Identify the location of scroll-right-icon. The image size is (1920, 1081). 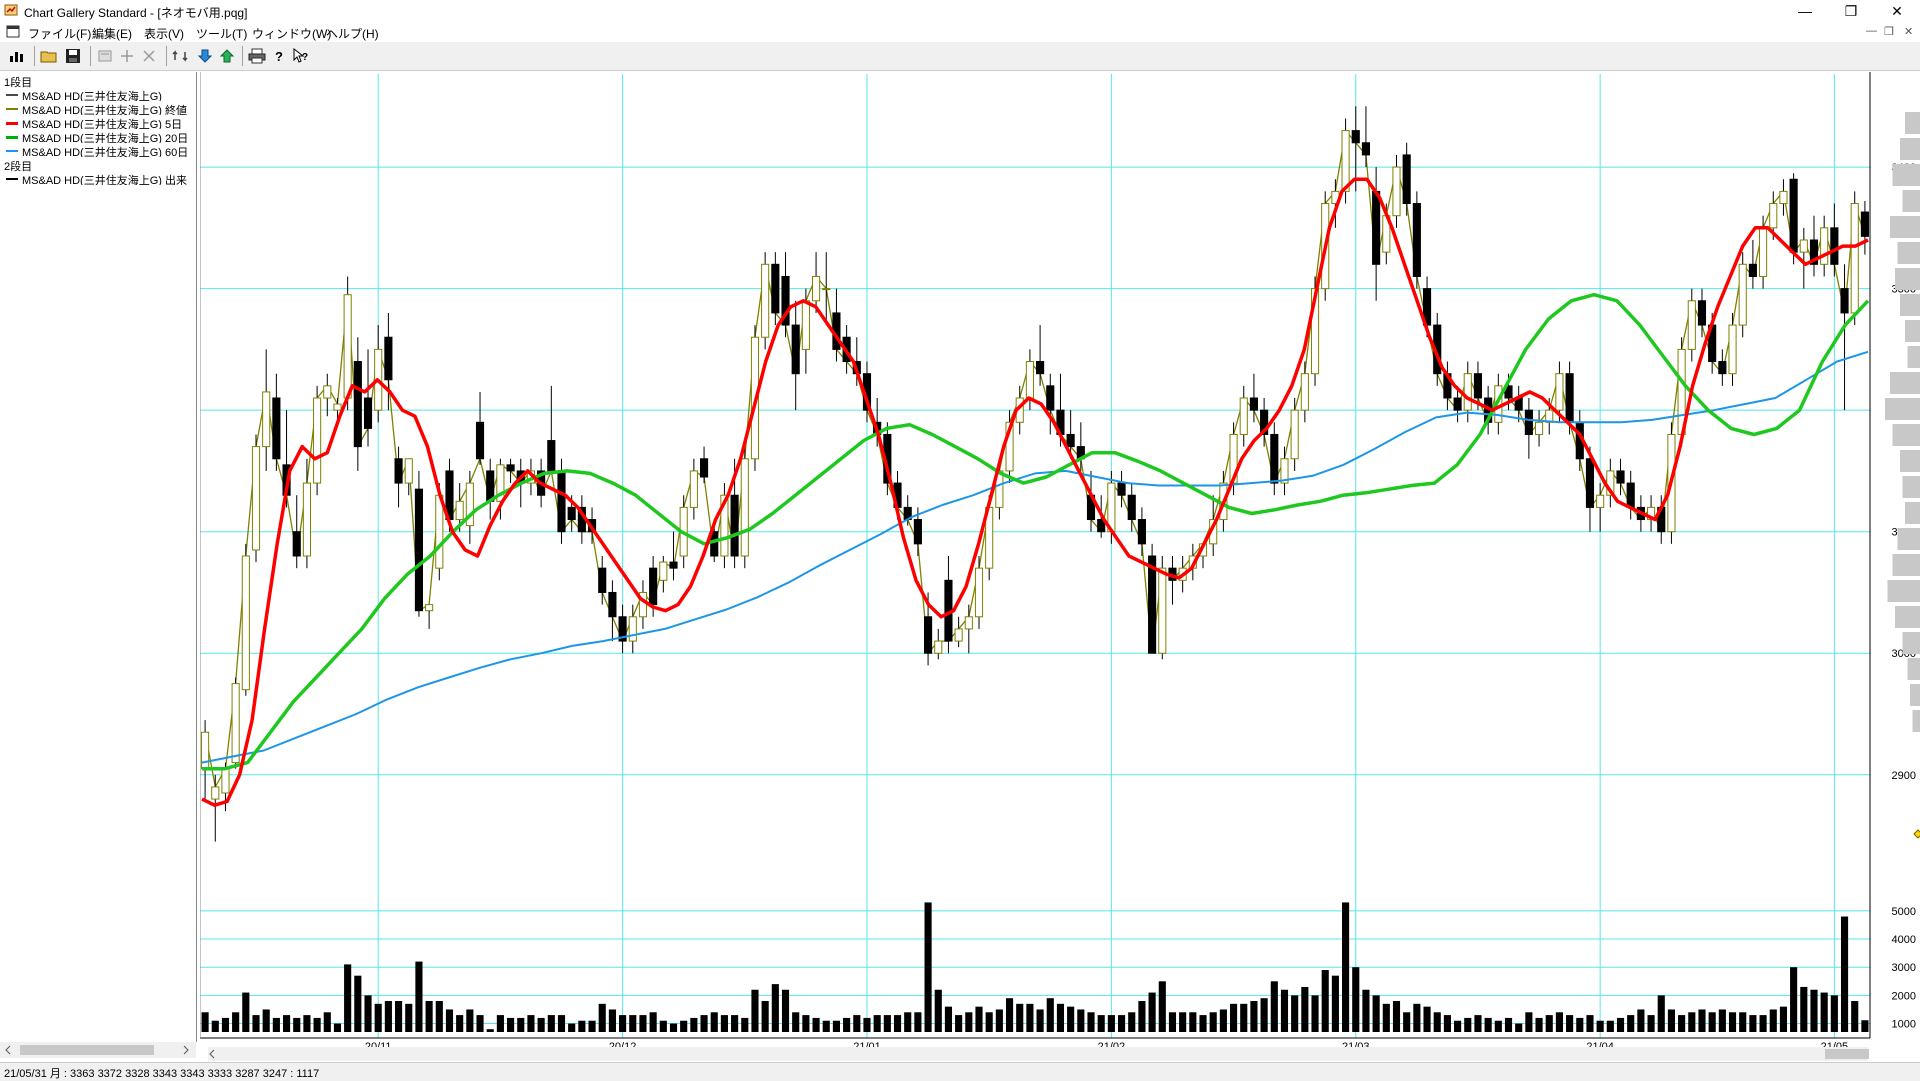
(186, 1050).